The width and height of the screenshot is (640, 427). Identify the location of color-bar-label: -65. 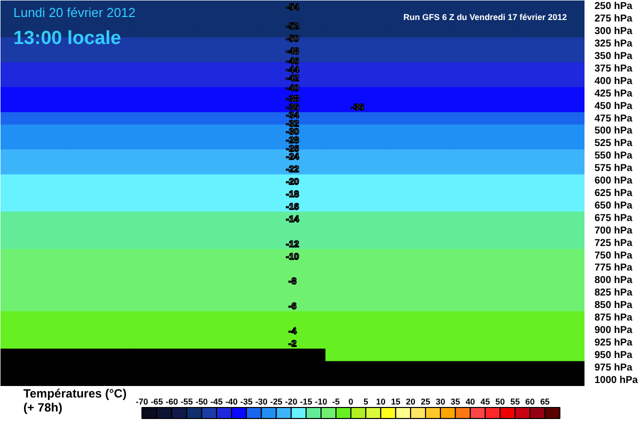
(157, 401).